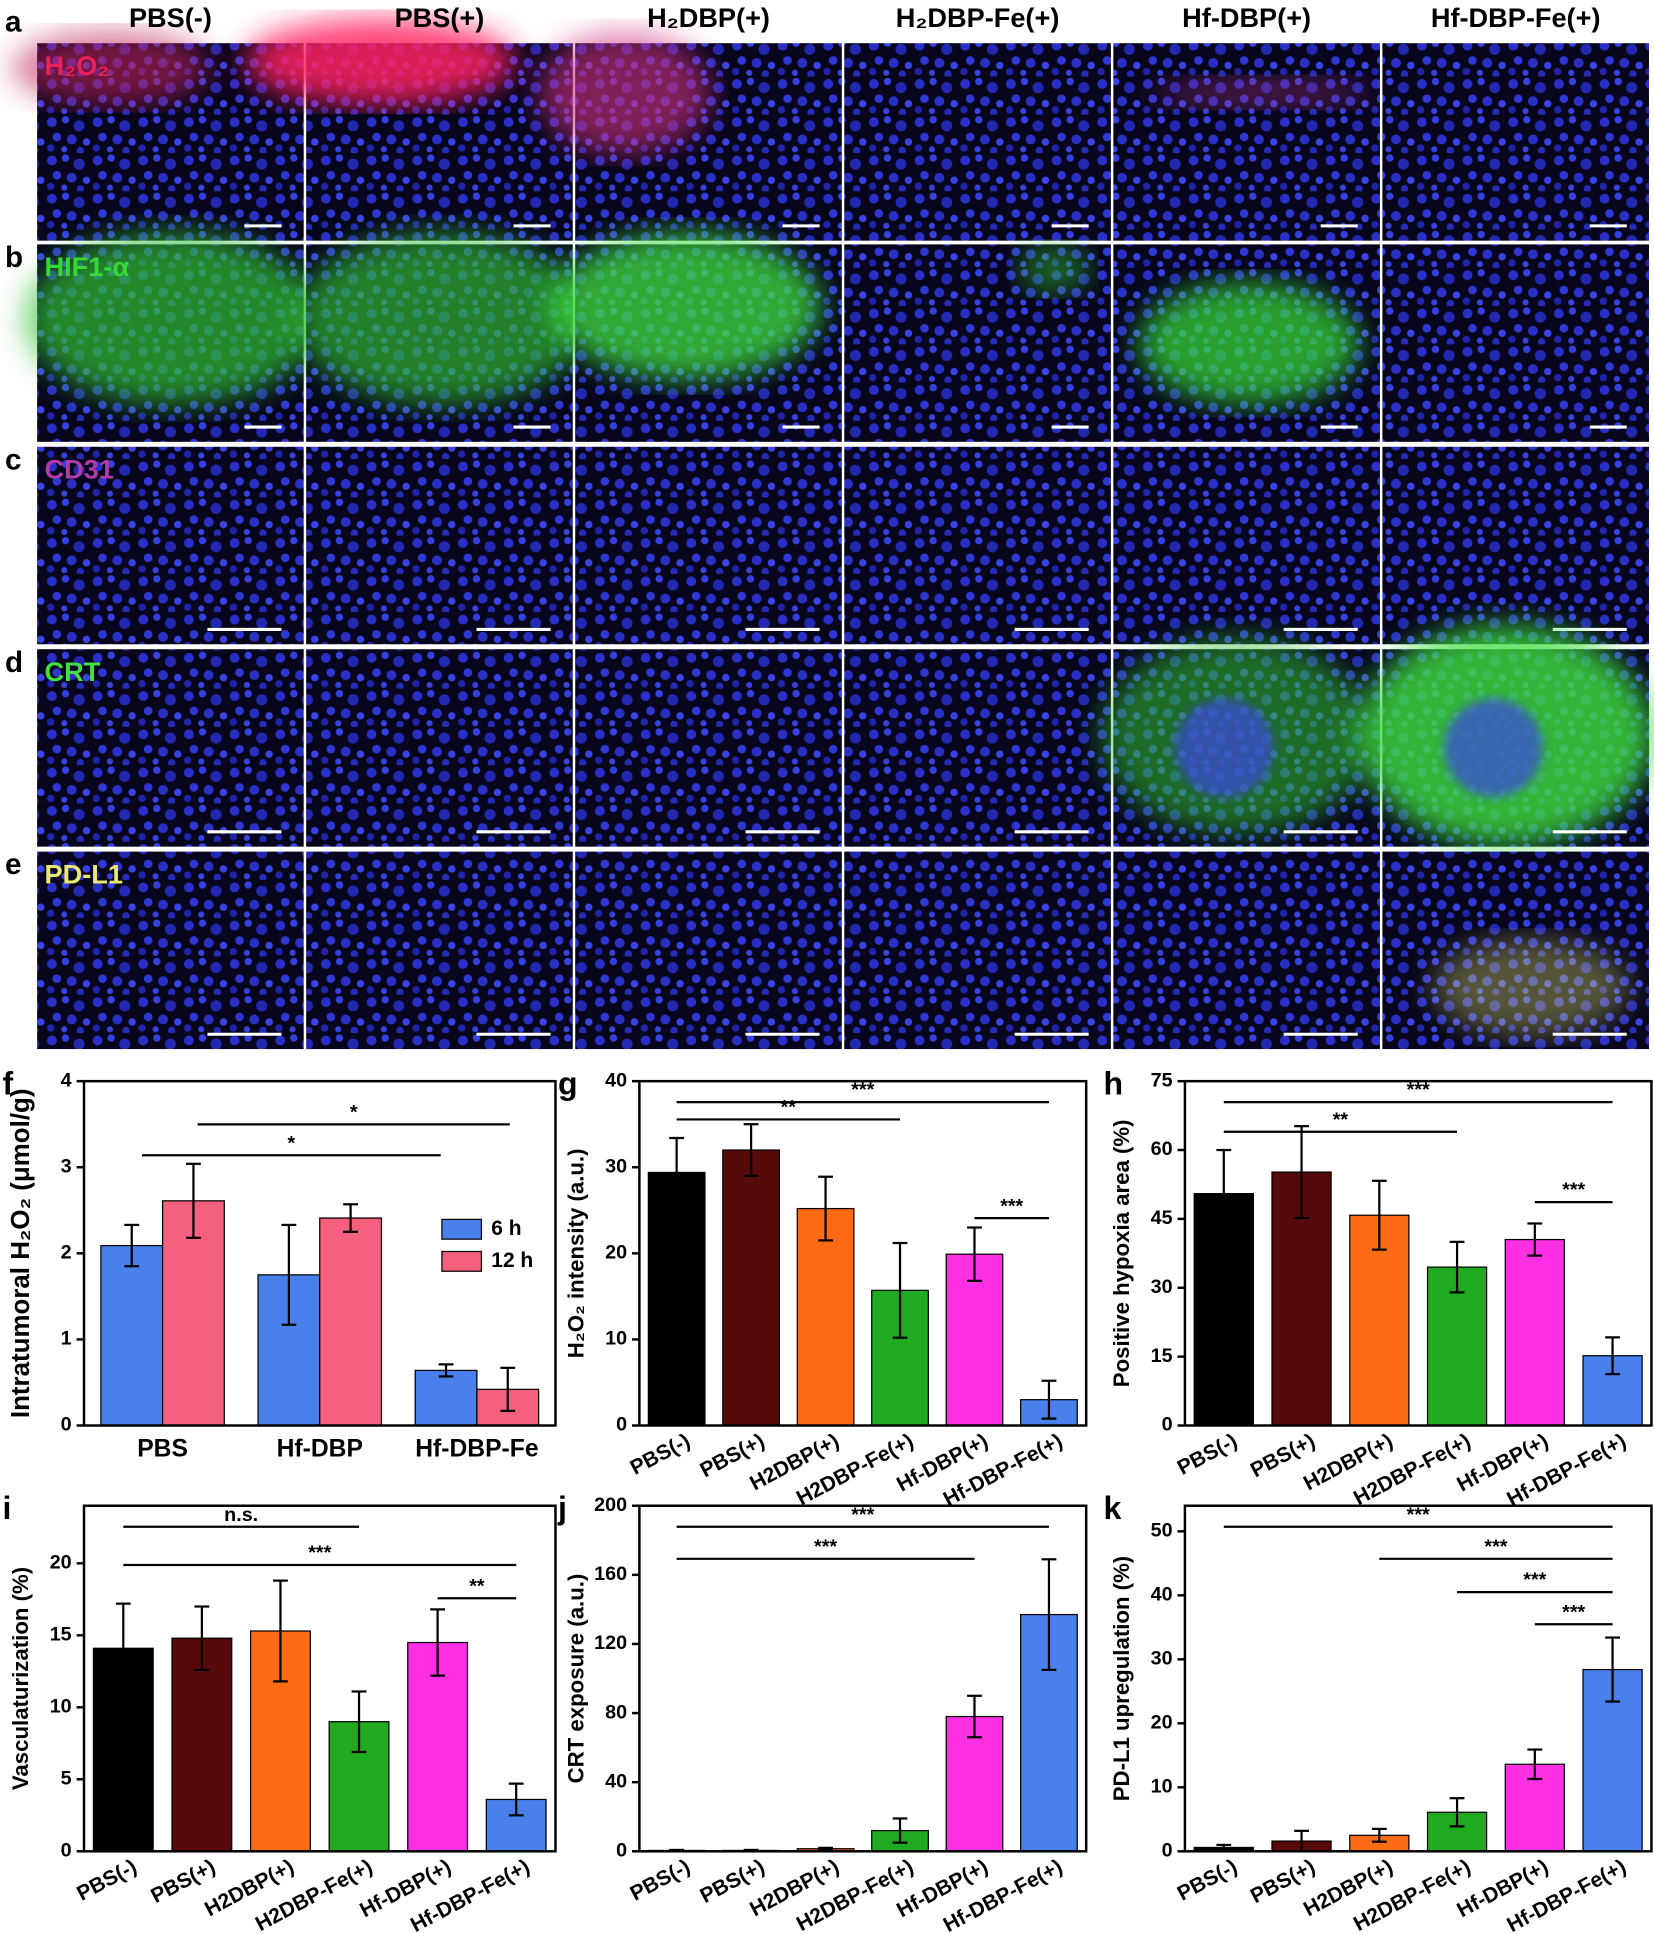 Image resolution: width=1654 pixels, height=1934 pixels. I want to click on panel-label: i, so click(7, 1508).